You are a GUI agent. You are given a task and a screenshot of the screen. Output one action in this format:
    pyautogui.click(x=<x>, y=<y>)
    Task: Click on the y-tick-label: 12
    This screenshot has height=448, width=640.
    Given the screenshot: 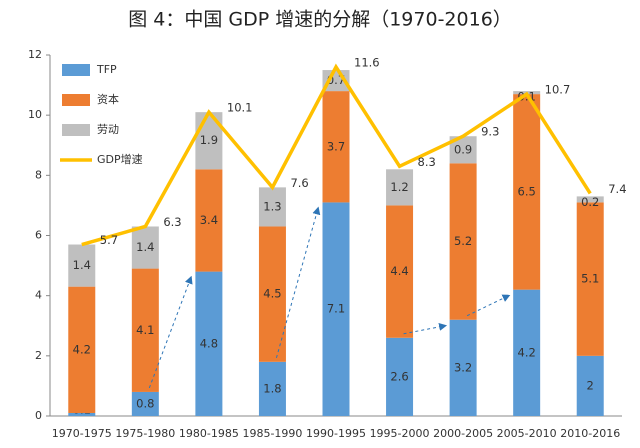 What is the action you would take?
    pyautogui.click(x=35, y=54)
    